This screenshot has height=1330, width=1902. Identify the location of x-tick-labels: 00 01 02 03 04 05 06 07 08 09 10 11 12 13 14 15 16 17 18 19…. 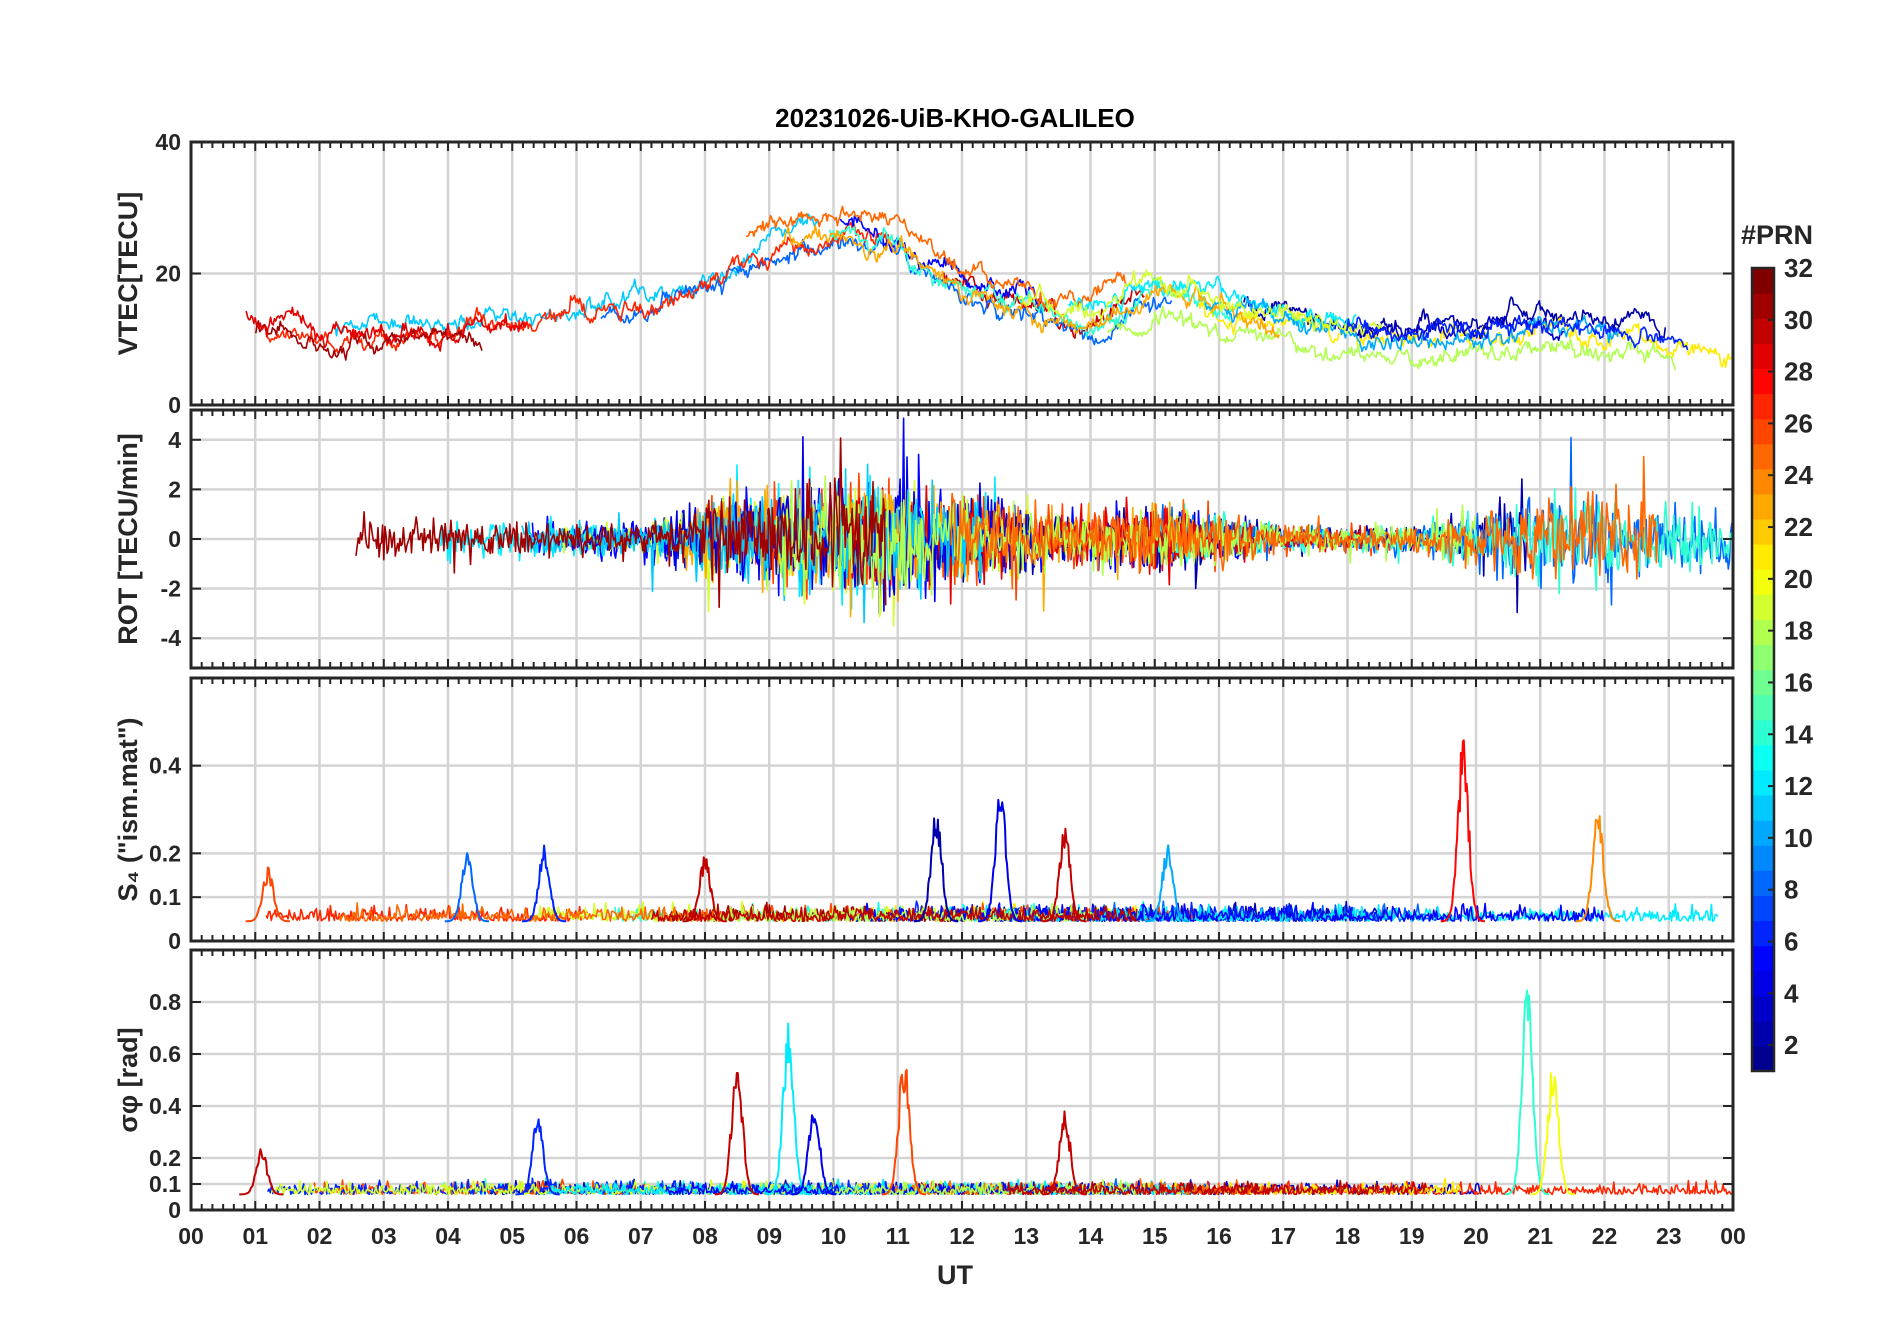
(962, 1236).